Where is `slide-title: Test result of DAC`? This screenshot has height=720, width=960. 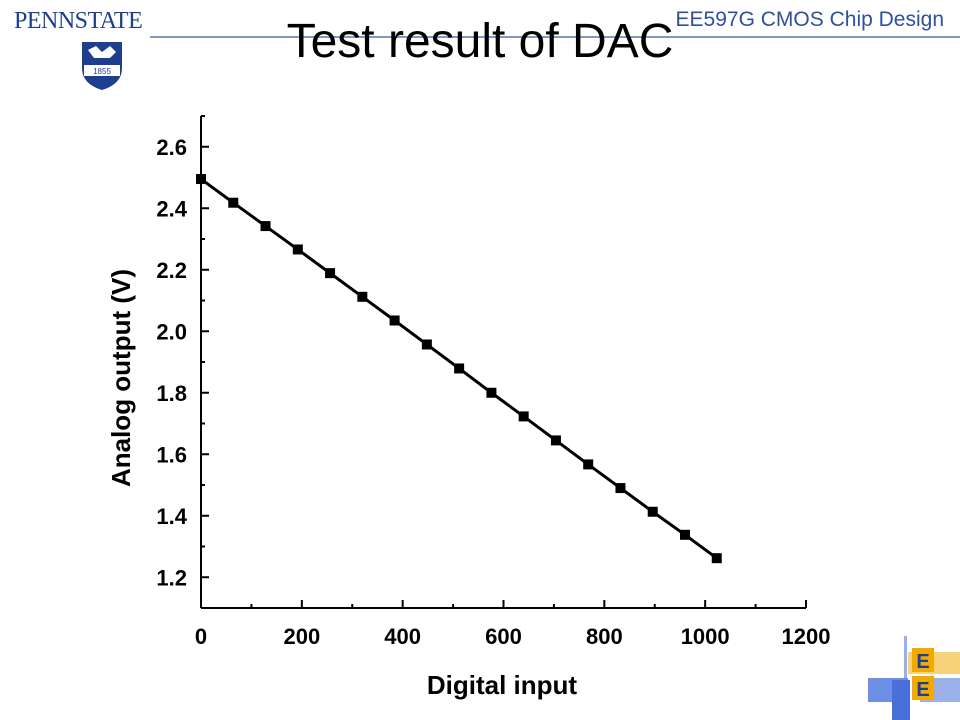 slide-title: Test result of DAC is located at coordinates (480, 41).